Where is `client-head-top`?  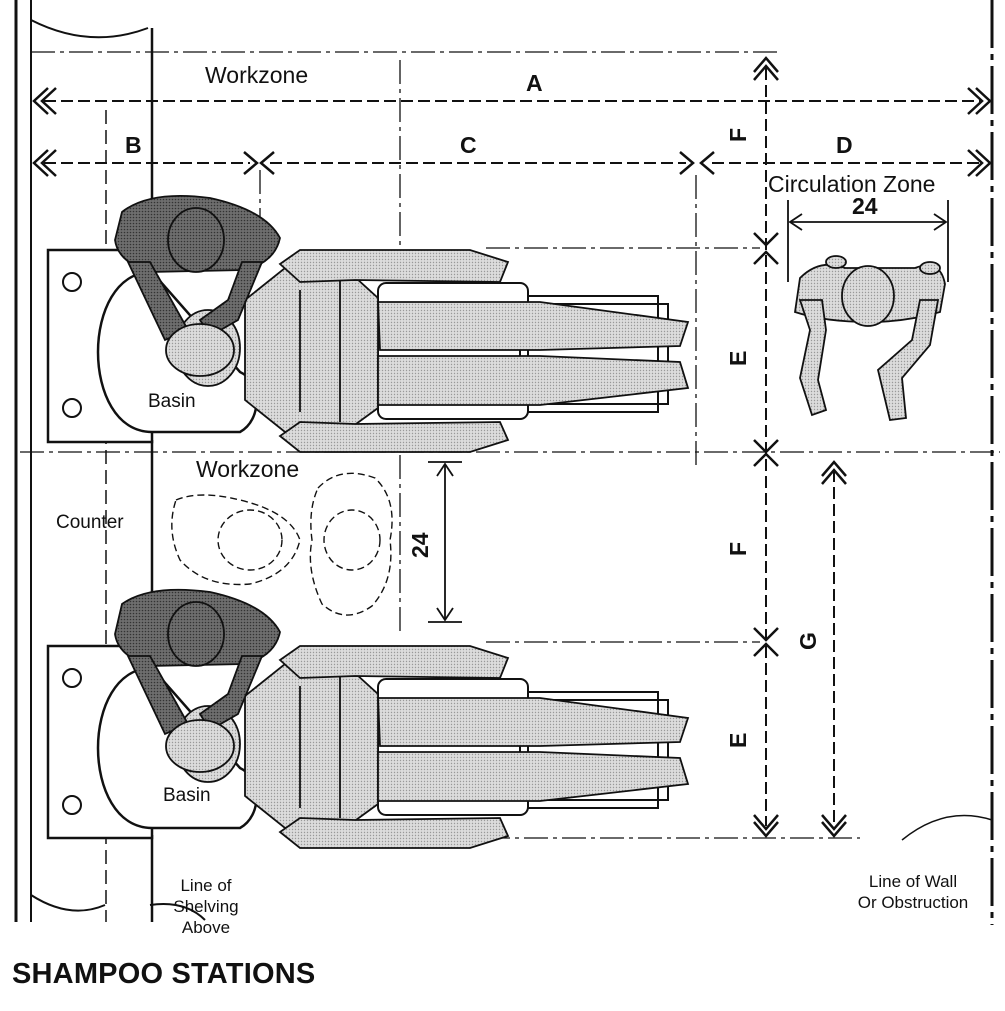 client-head-top is located at coordinates (200, 350).